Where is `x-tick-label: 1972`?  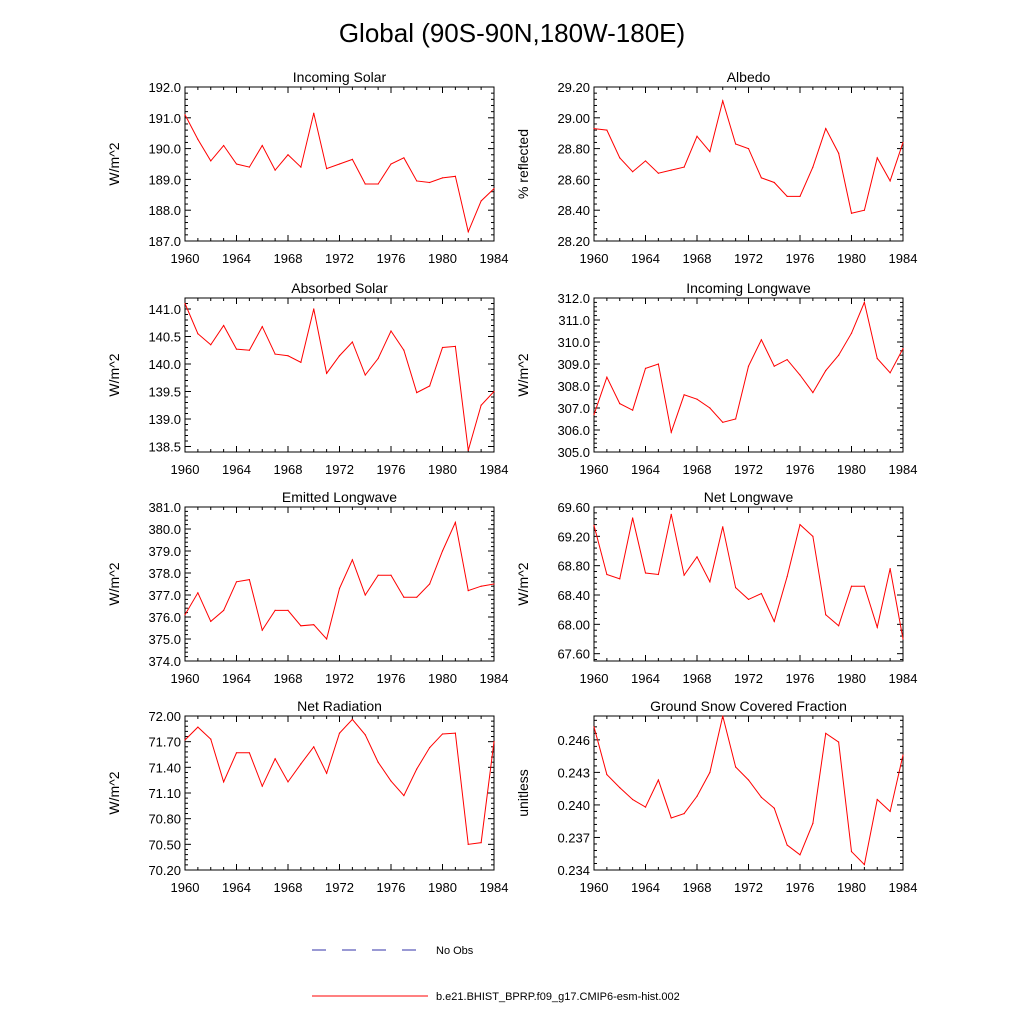
x-tick-label: 1972 is located at coordinates (748, 469).